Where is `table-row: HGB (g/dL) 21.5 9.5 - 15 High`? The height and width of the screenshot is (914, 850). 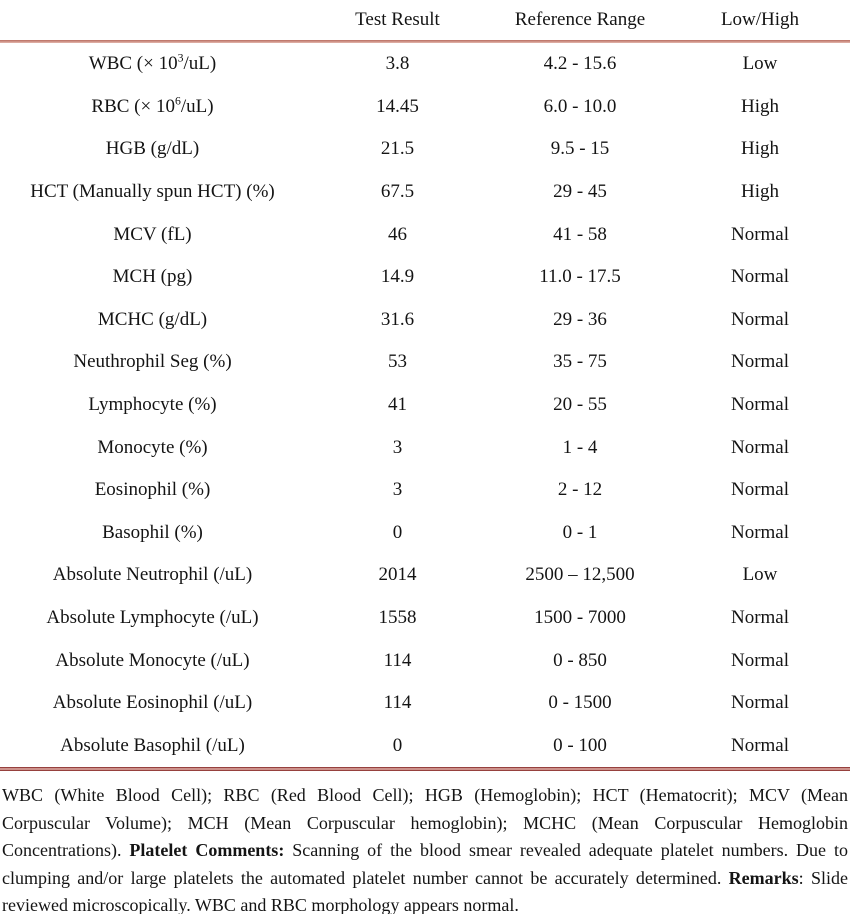
table-row: HGB (g/dL) 21.5 9.5 - 15 High is located at coordinates (425, 149).